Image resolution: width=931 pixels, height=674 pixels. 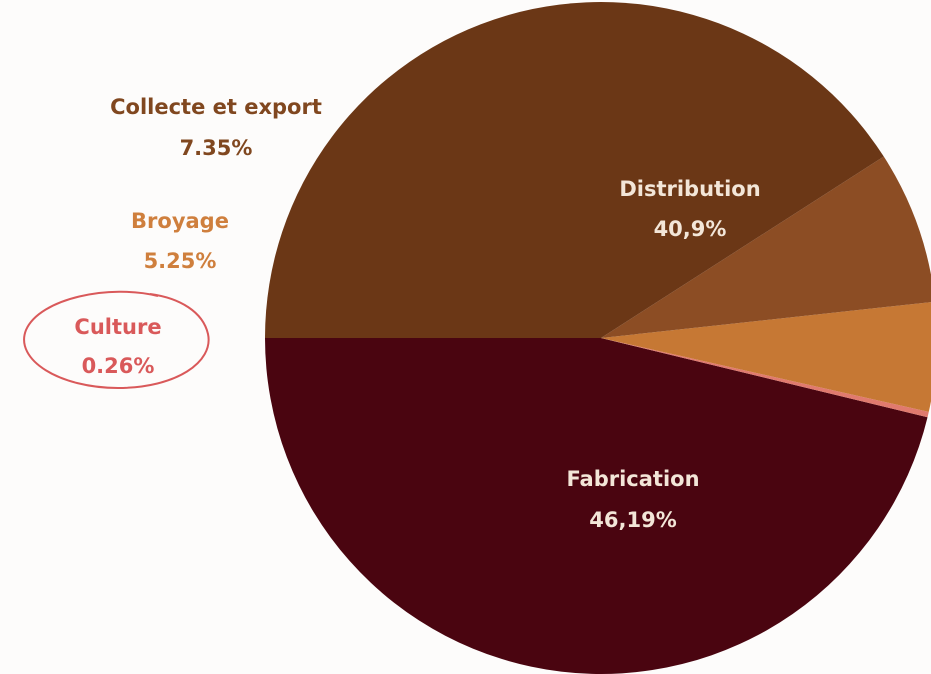 What do you see at coordinates (632, 479) in the screenshot?
I see `slice-label-fabrication: Fabrication` at bounding box center [632, 479].